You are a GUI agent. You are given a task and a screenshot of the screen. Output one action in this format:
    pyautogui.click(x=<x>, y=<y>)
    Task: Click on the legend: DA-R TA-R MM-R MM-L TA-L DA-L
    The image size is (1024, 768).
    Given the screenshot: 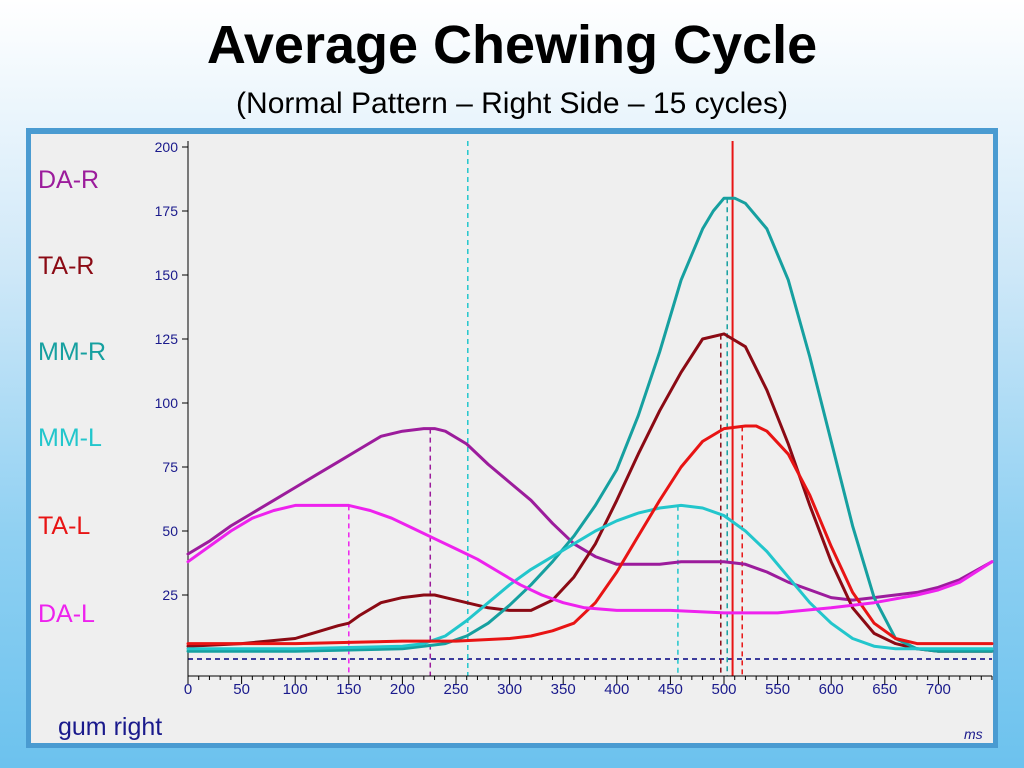 What is the action you would take?
    pyautogui.click(x=72, y=397)
    